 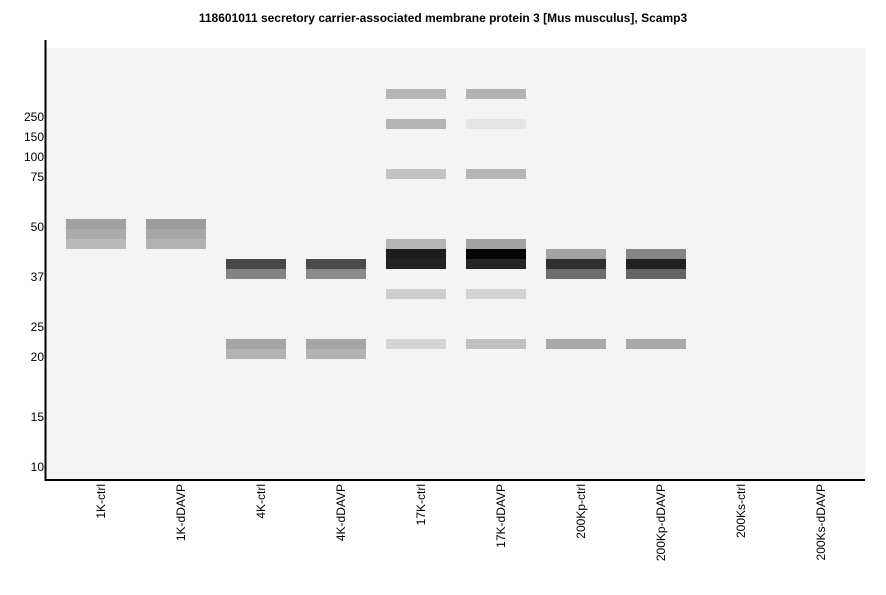 What do you see at coordinates (34, 157) in the screenshot?
I see `y-tick-label: 100` at bounding box center [34, 157].